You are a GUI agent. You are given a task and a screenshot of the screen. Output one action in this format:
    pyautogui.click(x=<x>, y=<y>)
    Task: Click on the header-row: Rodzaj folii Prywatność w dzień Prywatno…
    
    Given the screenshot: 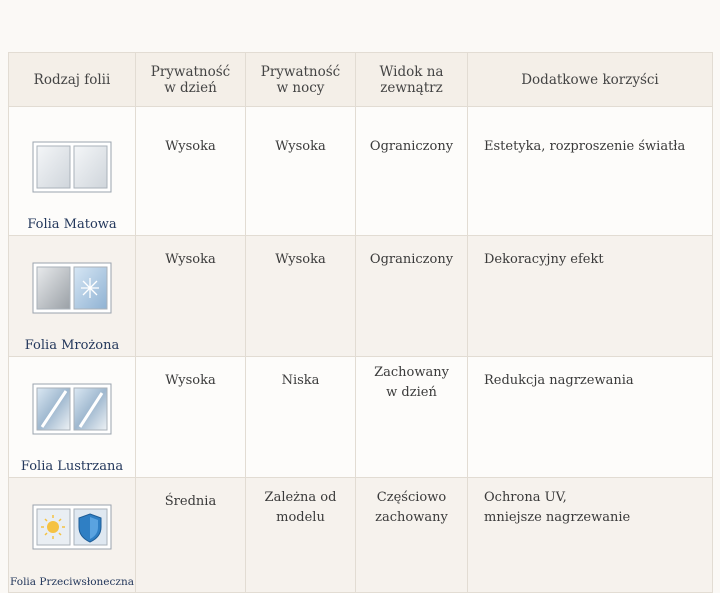 What is the action you would take?
    pyautogui.click(x=360, y=79)
    